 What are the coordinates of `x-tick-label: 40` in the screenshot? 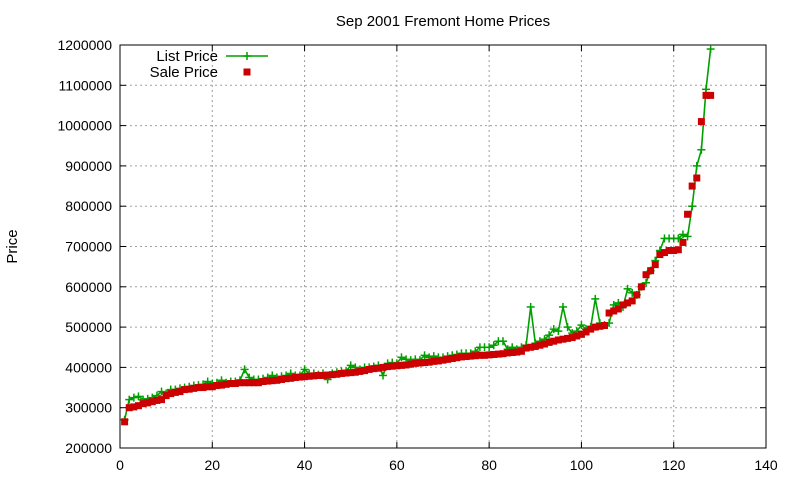 It's located at (305, 465).